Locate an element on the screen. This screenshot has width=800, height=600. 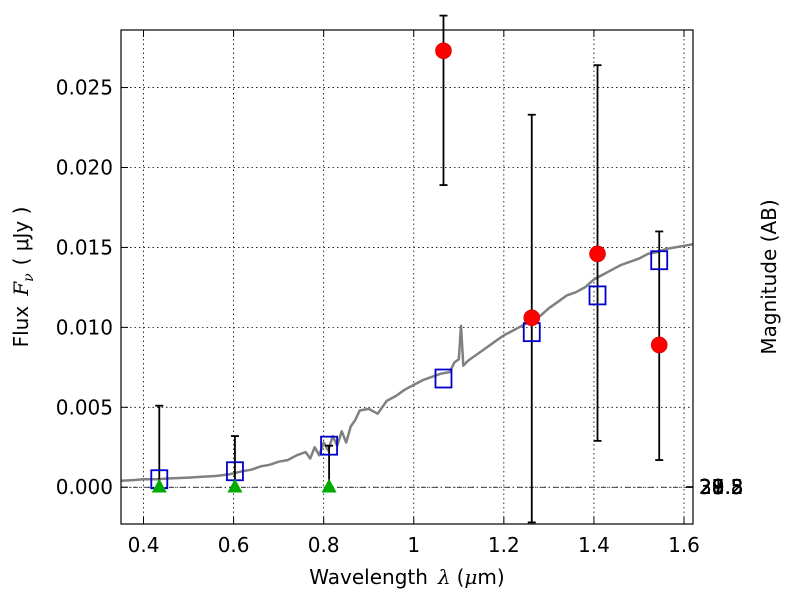
magnitude-tick-label: 28.2 is located at coordinates (721, 487).